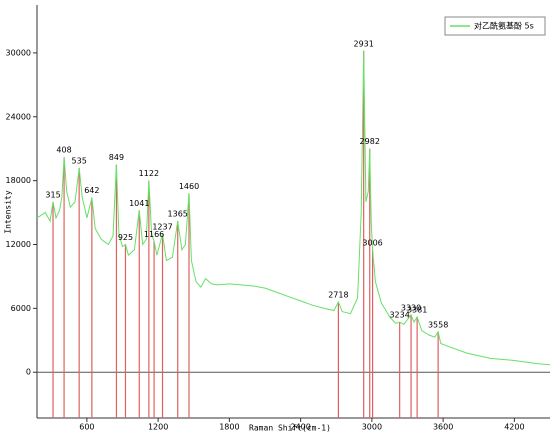 The height and width of the screenshot is (435, 554). Describe the element at coordinates (189, 186) in the screenshot. I see `peak-label: 1460` at that location.